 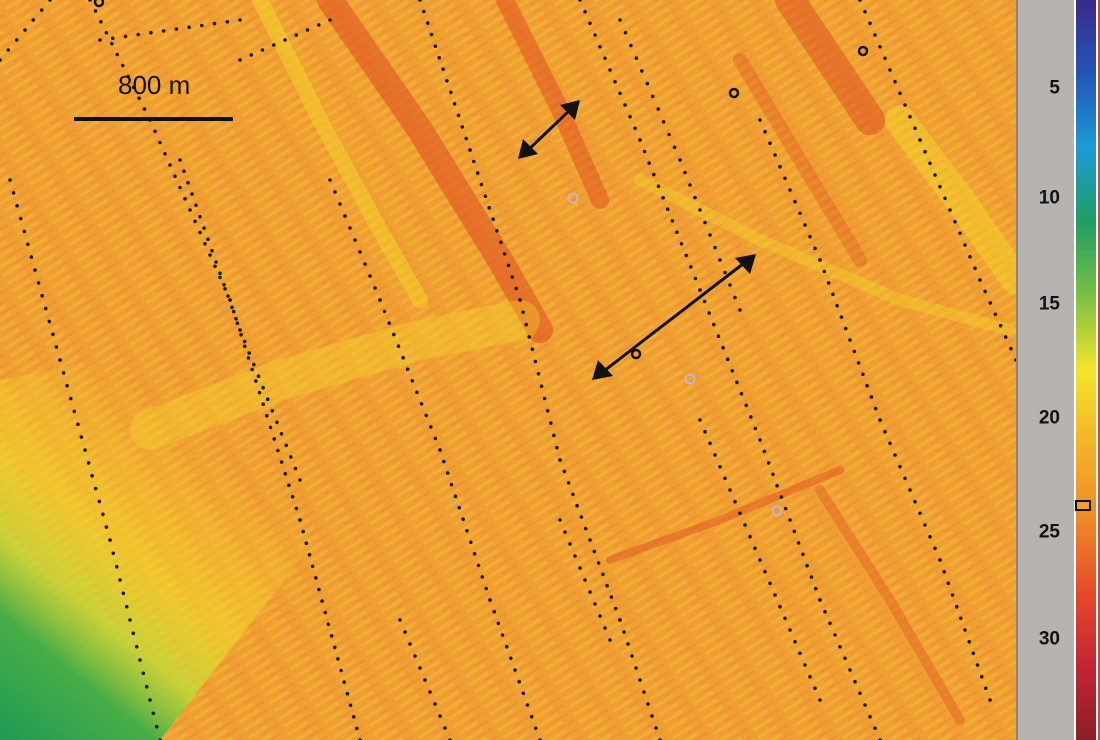 I want to click on scale-bar-label: 800 m, so click(x=154, y=85).